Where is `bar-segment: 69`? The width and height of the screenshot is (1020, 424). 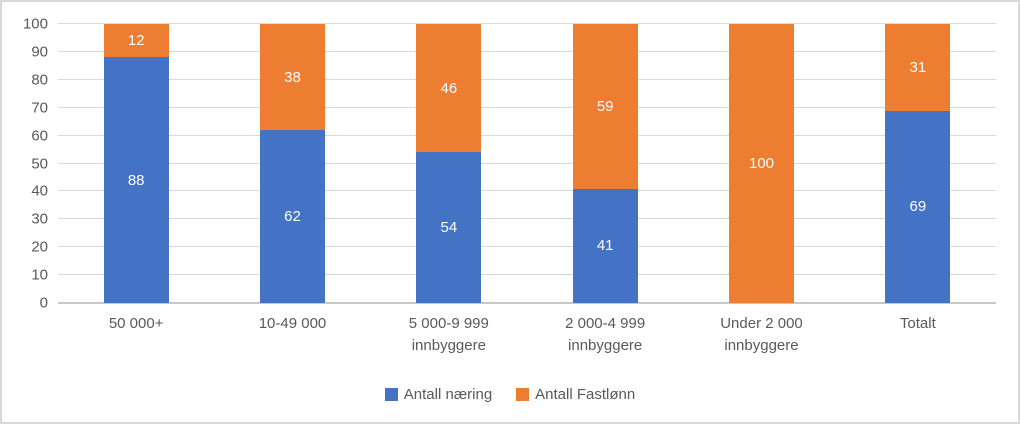
bar-segment: 69 is located at coordinates (918, 206).